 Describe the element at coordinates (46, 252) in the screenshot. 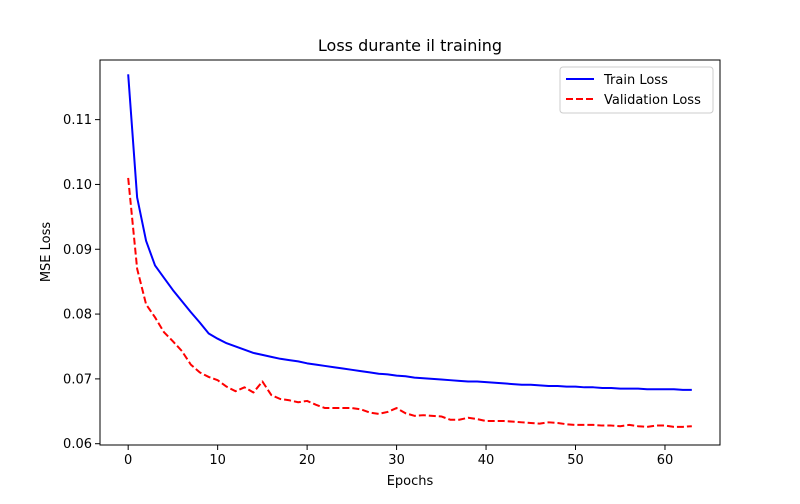

I see `y-axis-label: MSE Loss` at that location.